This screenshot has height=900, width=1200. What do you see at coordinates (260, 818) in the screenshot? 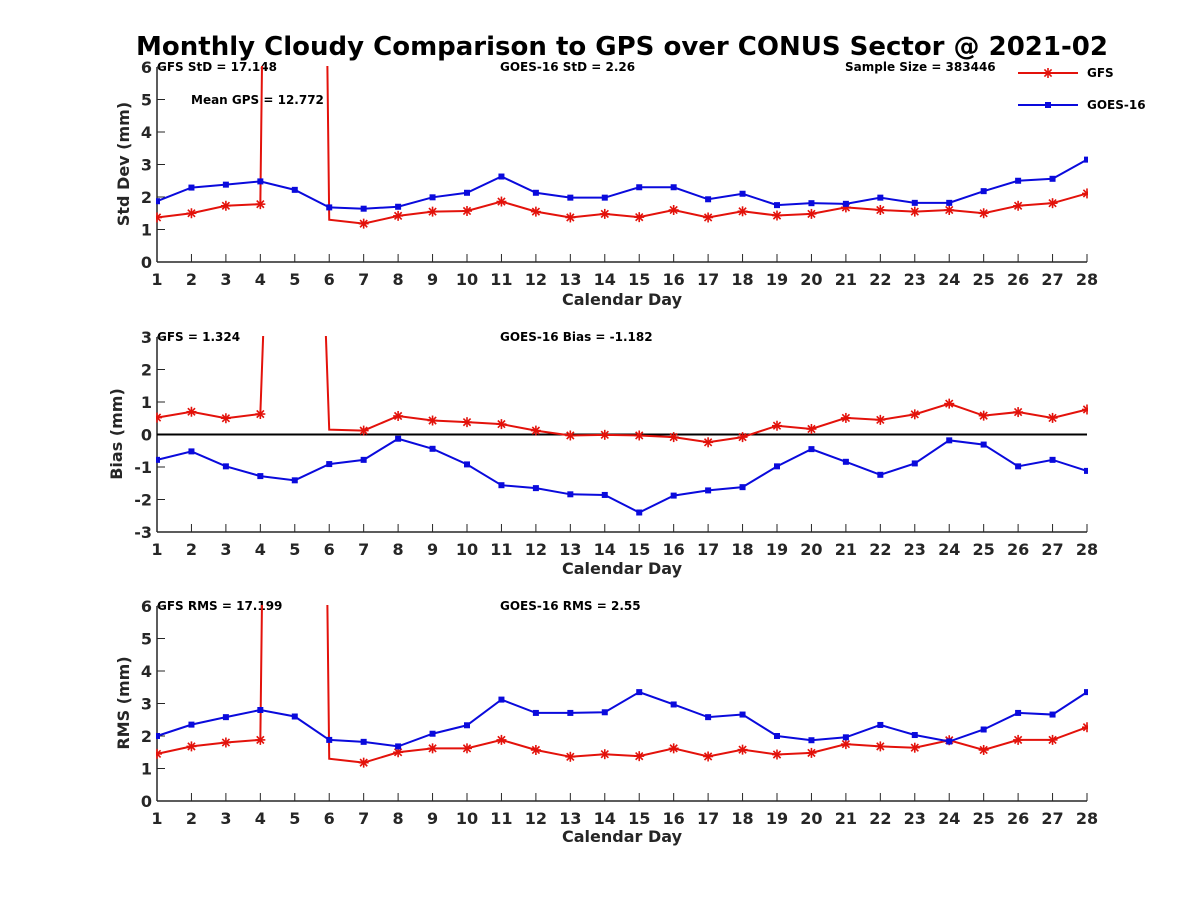
I see `rms-x-tick-label: 4` at bounding box center [260, 818].